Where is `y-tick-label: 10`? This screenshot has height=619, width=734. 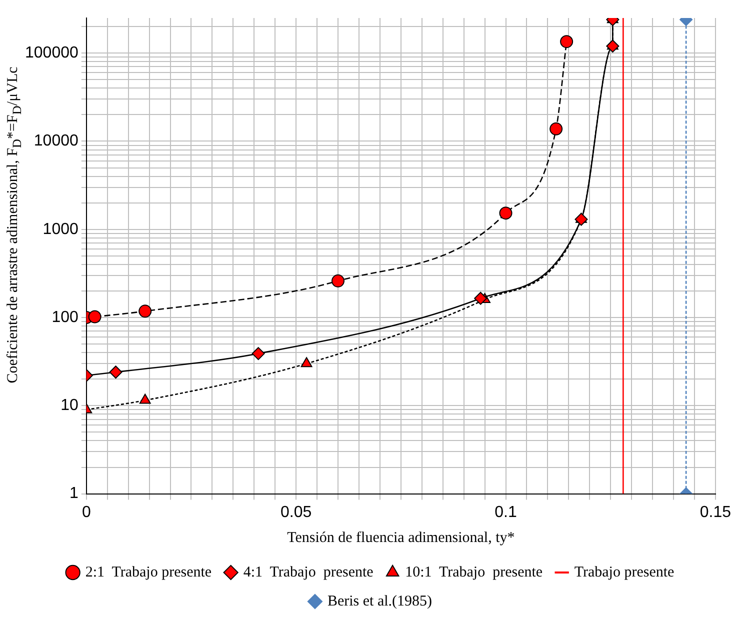 y-tick-label: 10 is located at coordinates (69, 405).